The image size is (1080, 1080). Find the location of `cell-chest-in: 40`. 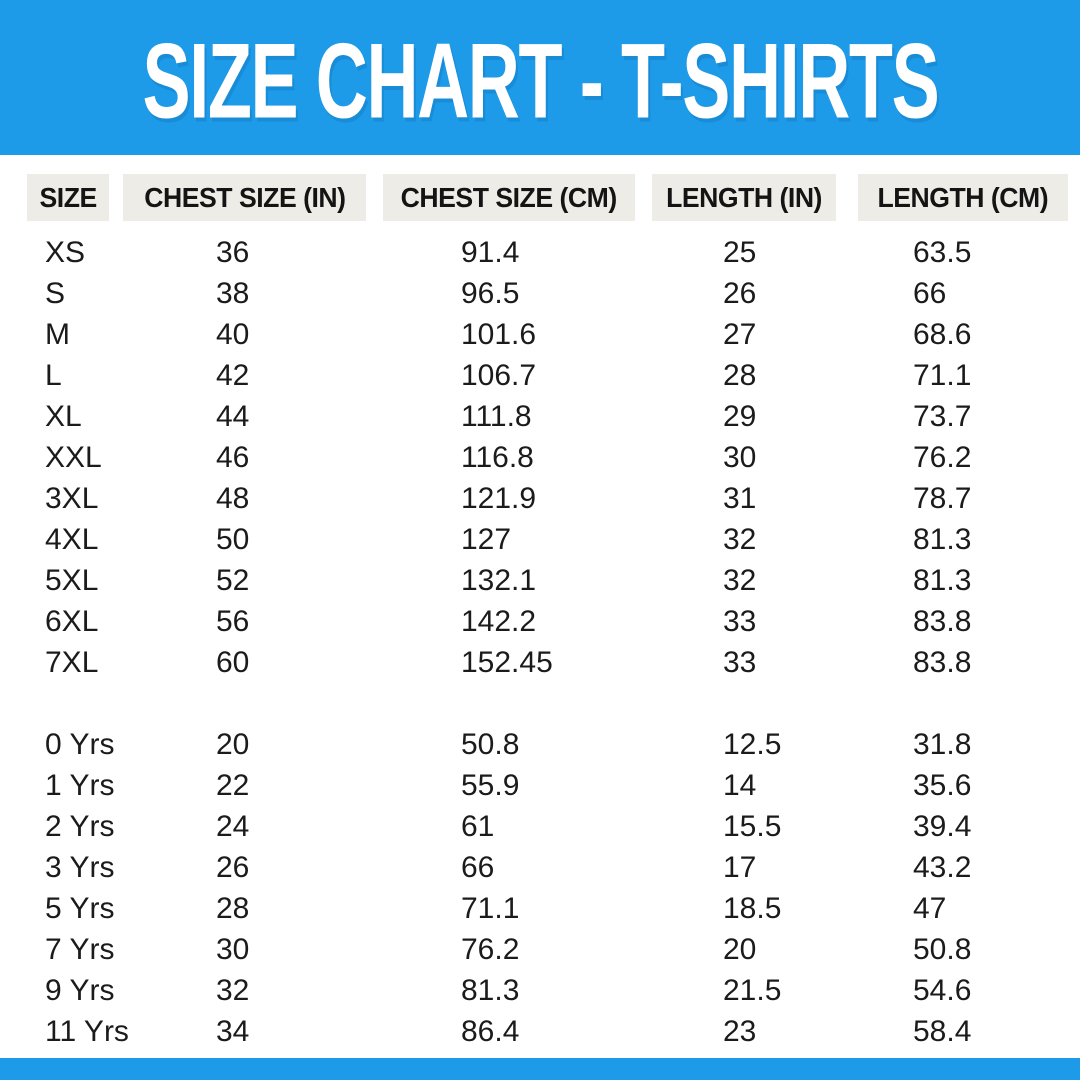

cell-chest-in: 40 is located at coordinates (233, 334).